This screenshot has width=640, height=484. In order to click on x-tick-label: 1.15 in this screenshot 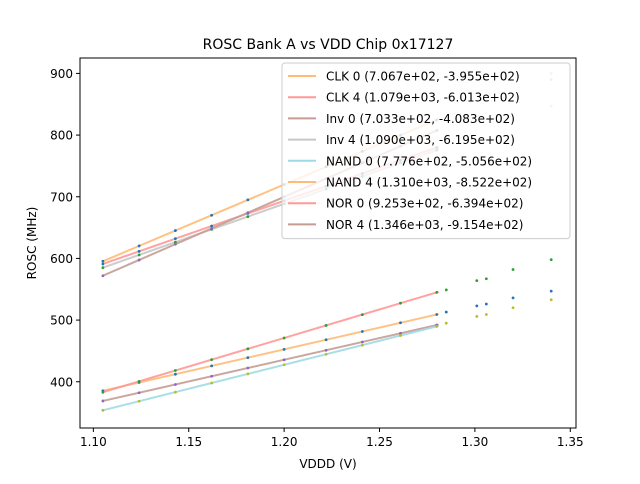, I will do `click(188, 442)`.